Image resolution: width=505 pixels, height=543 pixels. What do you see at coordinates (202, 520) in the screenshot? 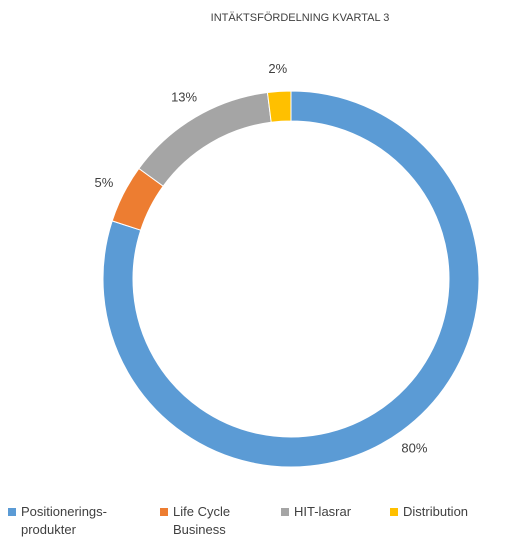
I see `legend-label: Life Cycle Business` at bounding box center [202, 520].